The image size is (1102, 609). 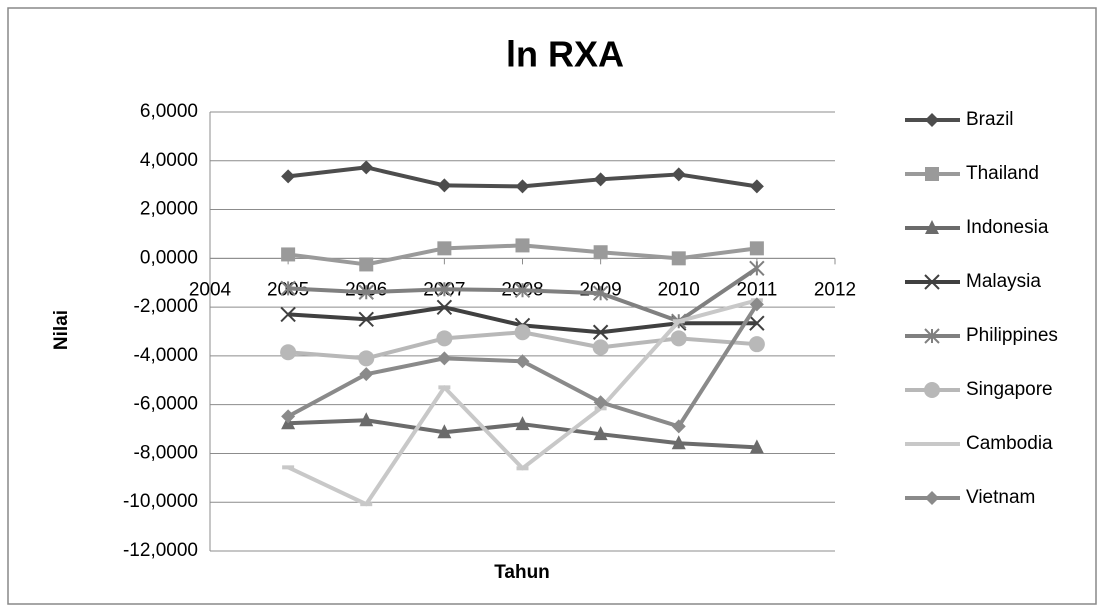 What do you see at coordinates (210, 289) in the screenshot?
I see `x-tick-label: 2004` at bounding box center [210, 289].